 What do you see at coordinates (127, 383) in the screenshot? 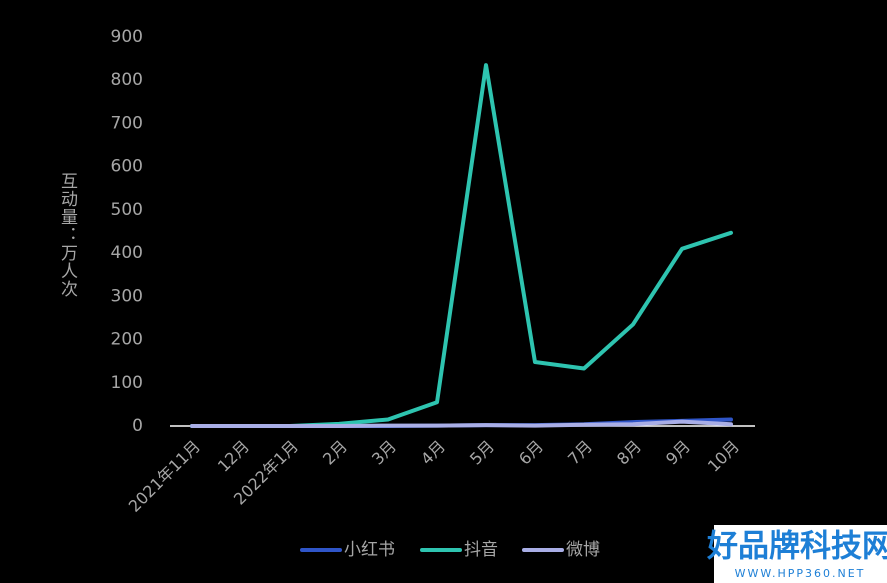
I see `y-tick-label: 100` at bounding box center [127, 383].